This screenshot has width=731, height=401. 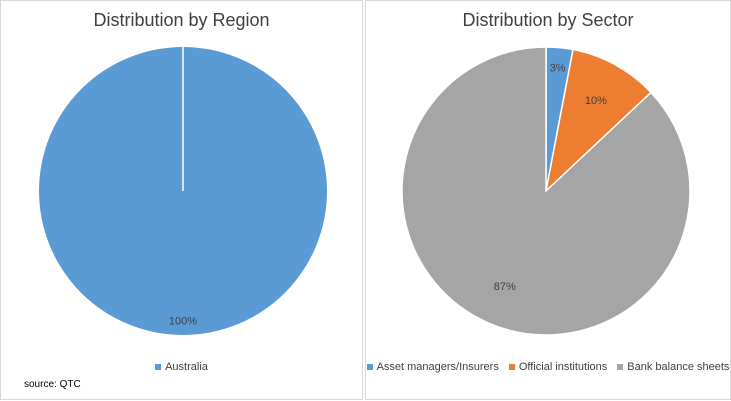 What do you see at coordinates (52, 384) in the screenshot?
I see `source-note: source: QTC` at bounding box center [52, 384].